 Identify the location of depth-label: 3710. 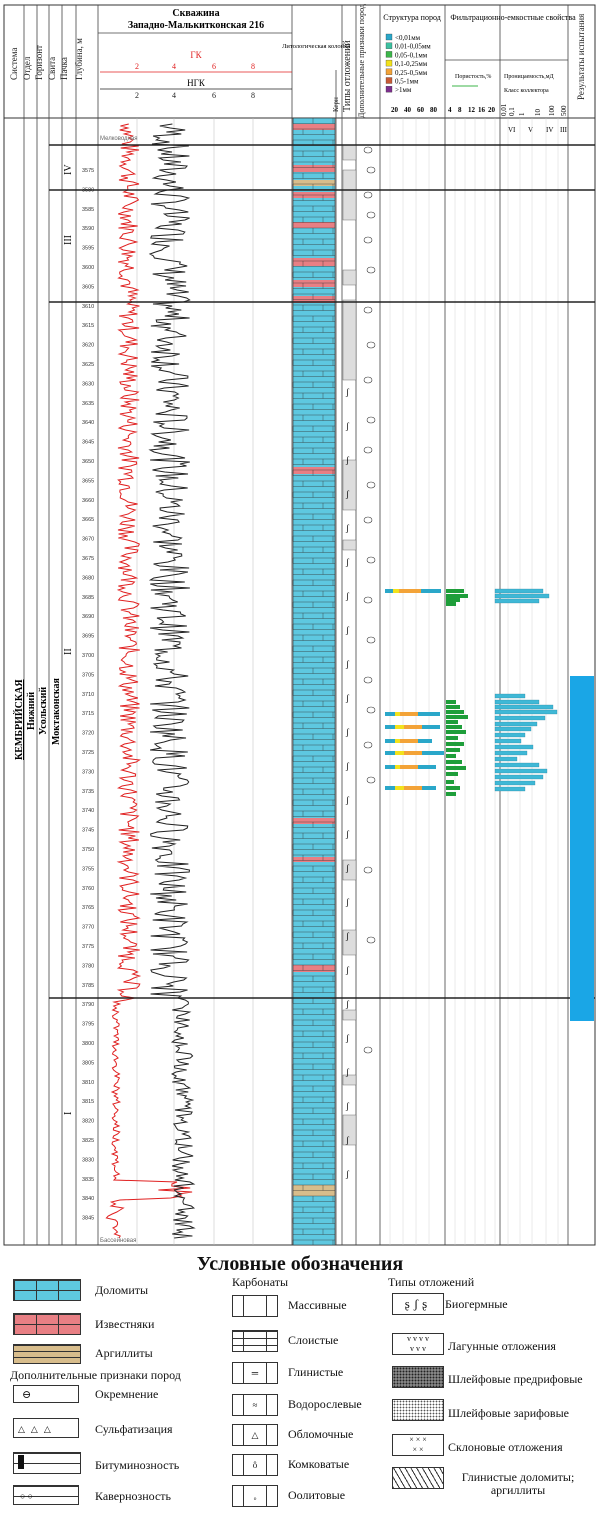
(88, 695).